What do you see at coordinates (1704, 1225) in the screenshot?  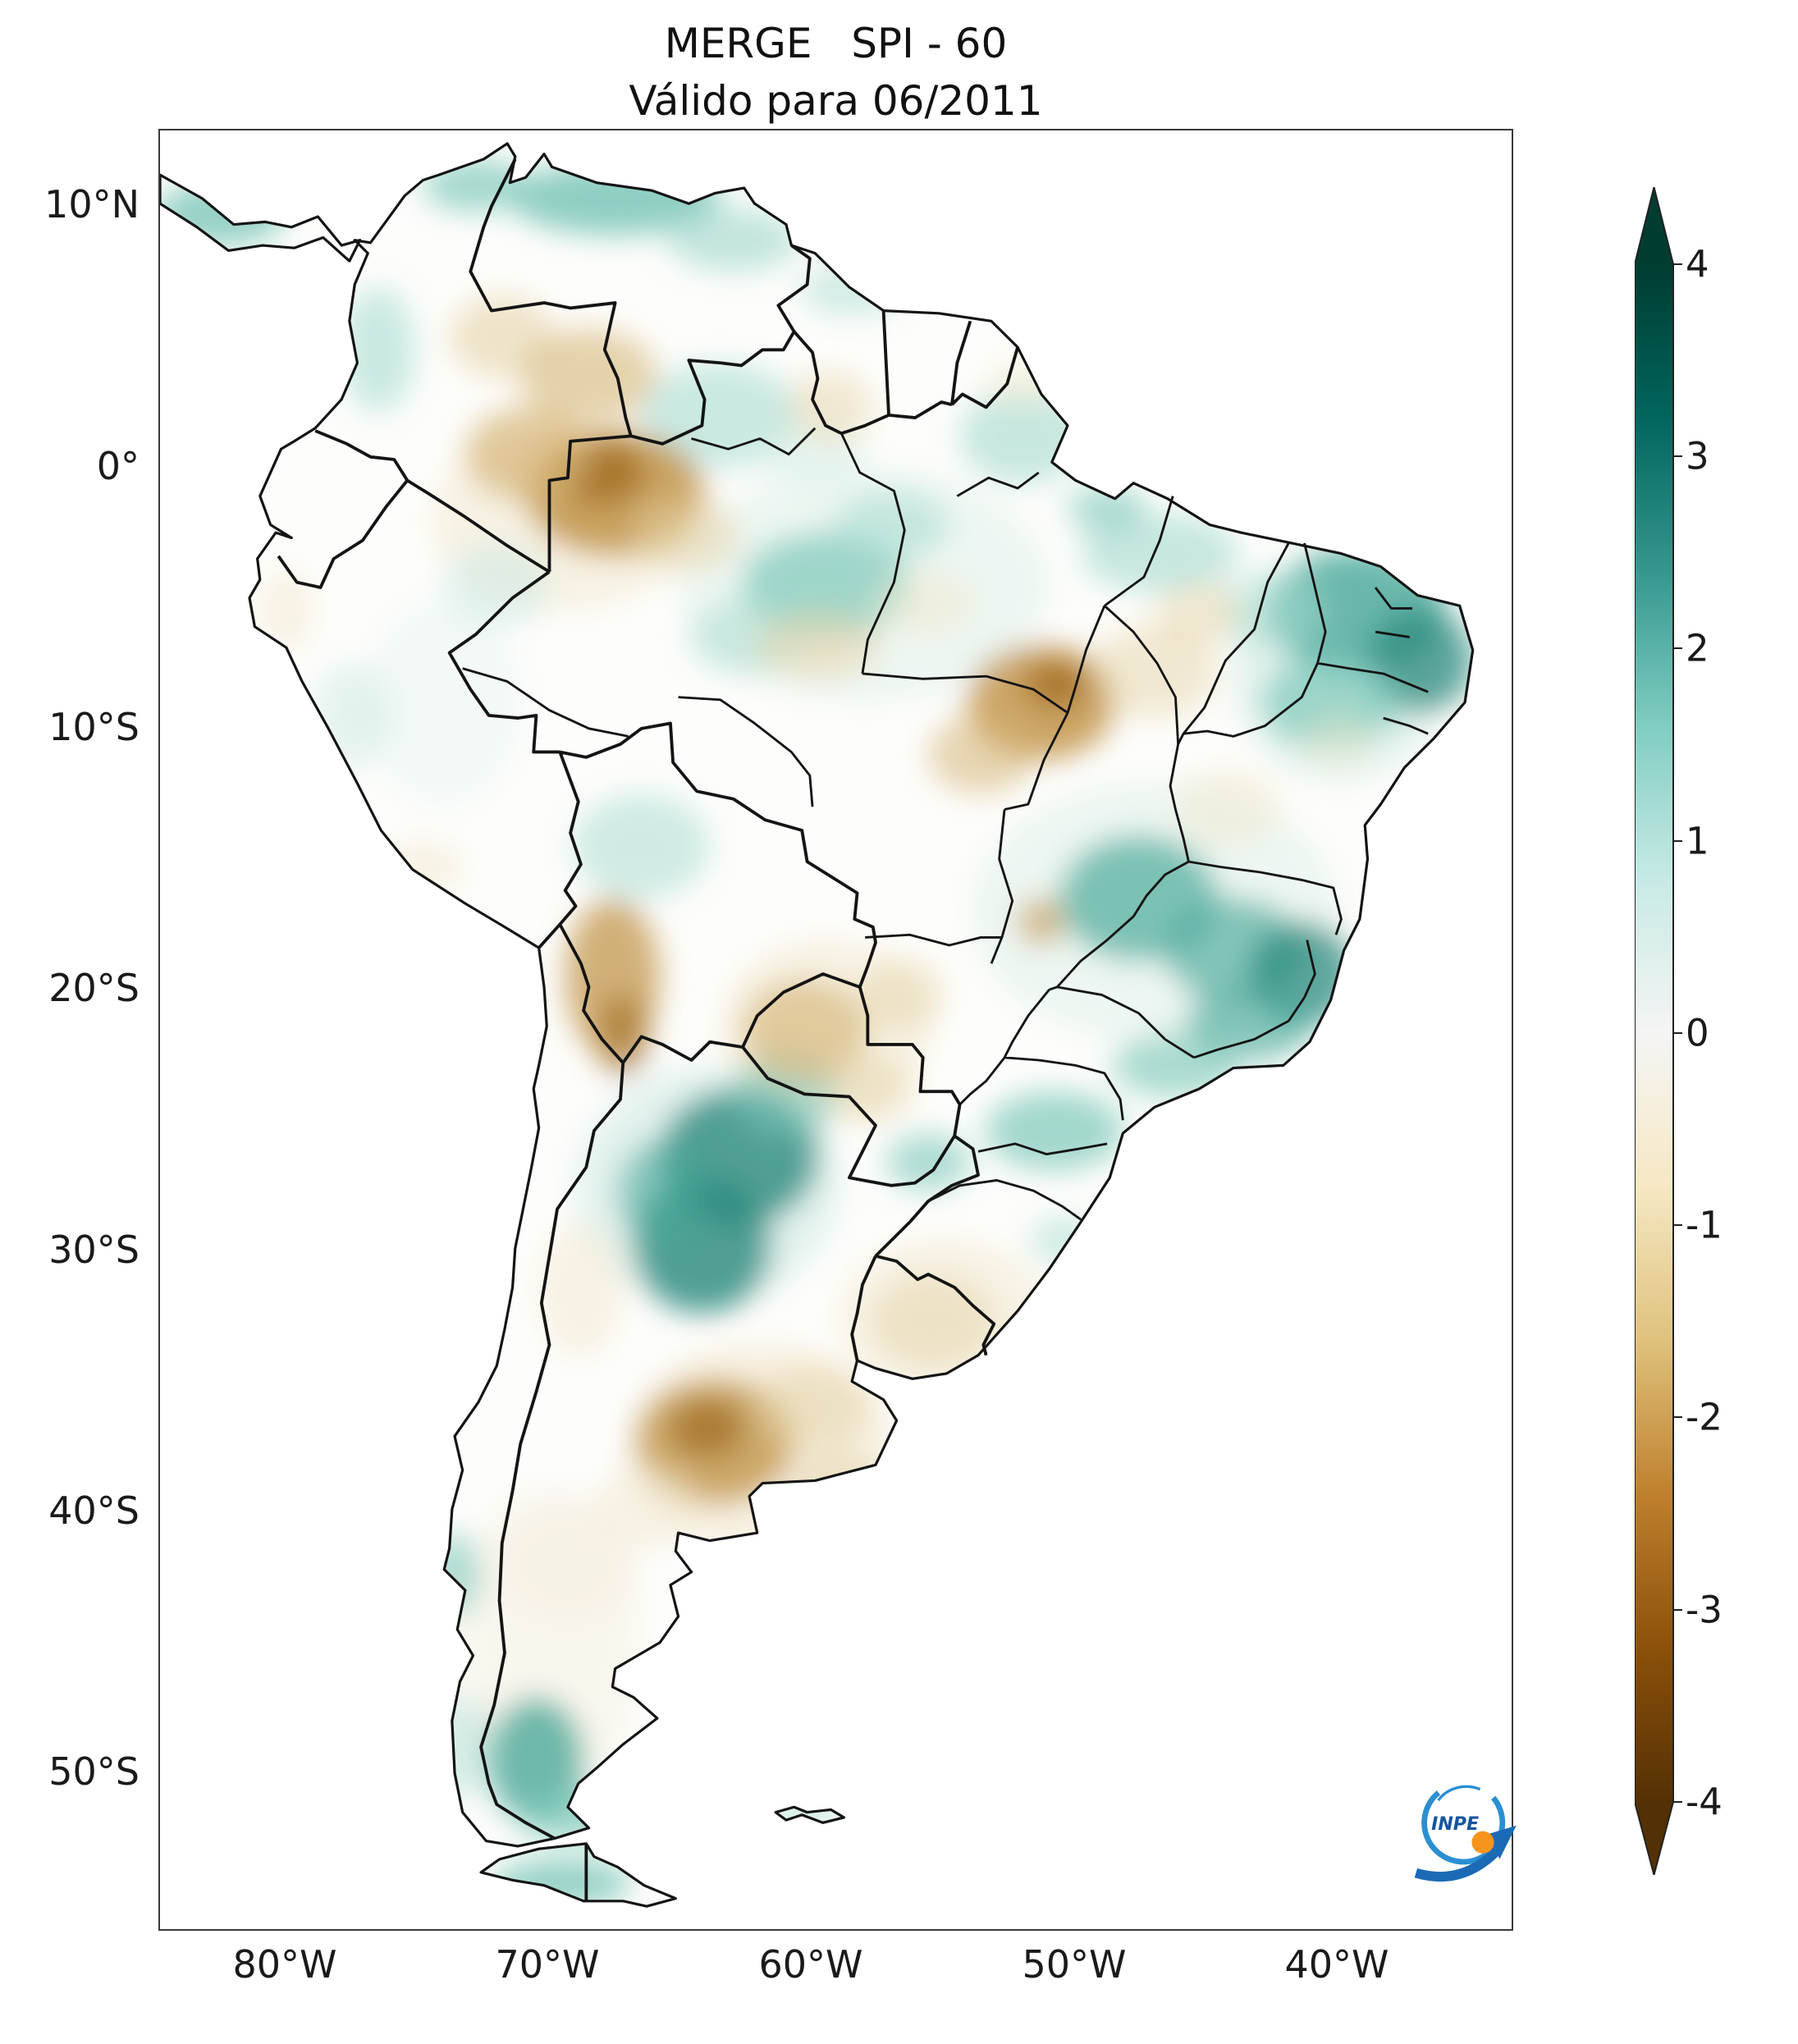 I see `cbtick-m1: -1` at bounding box center [1704, 1225].